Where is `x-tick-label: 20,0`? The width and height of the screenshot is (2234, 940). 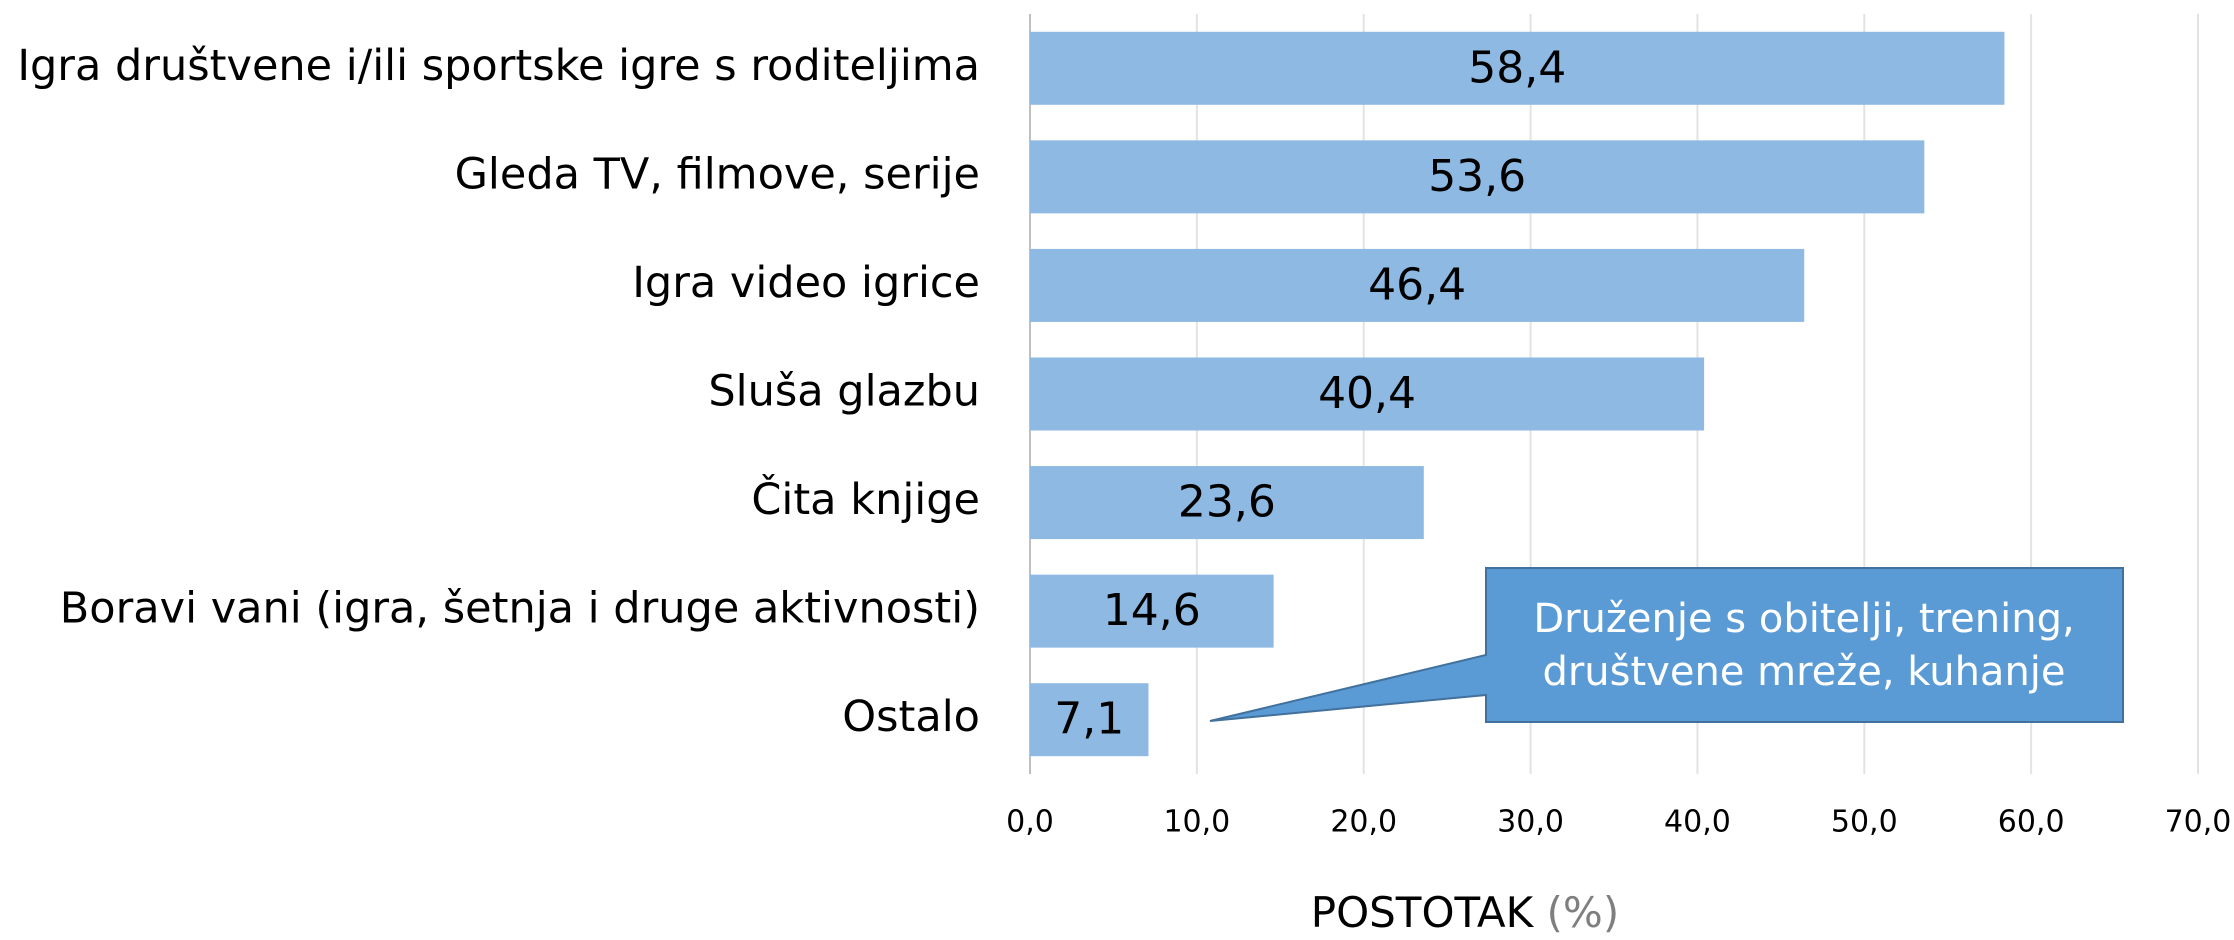 x-tick-label: 20,0 is located at coordinates (1363, 822).